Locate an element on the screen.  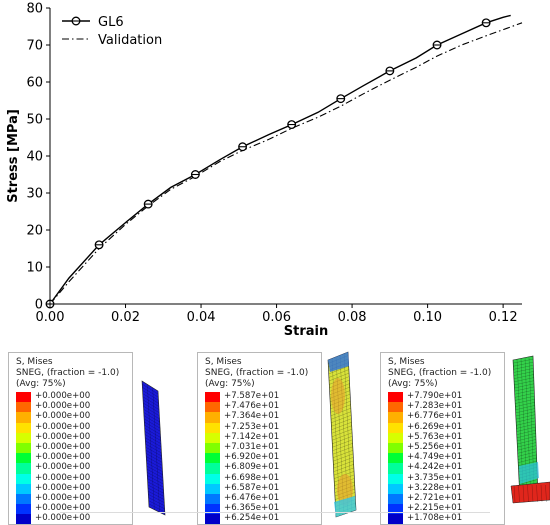
x-axis-label: Strain is located at coordinates (306, 331).